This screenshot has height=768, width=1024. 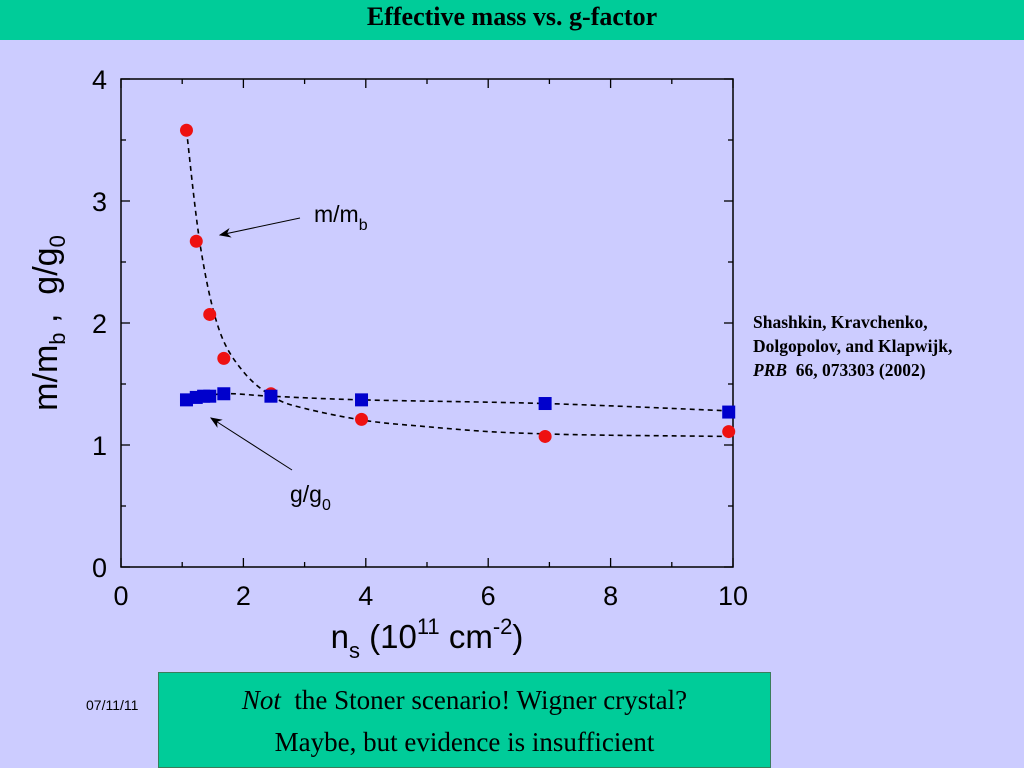 What do you see at coordinates (363, 225) in the screenshot?
I see `mass-label-sub: b` at bounding box center [363, 225].